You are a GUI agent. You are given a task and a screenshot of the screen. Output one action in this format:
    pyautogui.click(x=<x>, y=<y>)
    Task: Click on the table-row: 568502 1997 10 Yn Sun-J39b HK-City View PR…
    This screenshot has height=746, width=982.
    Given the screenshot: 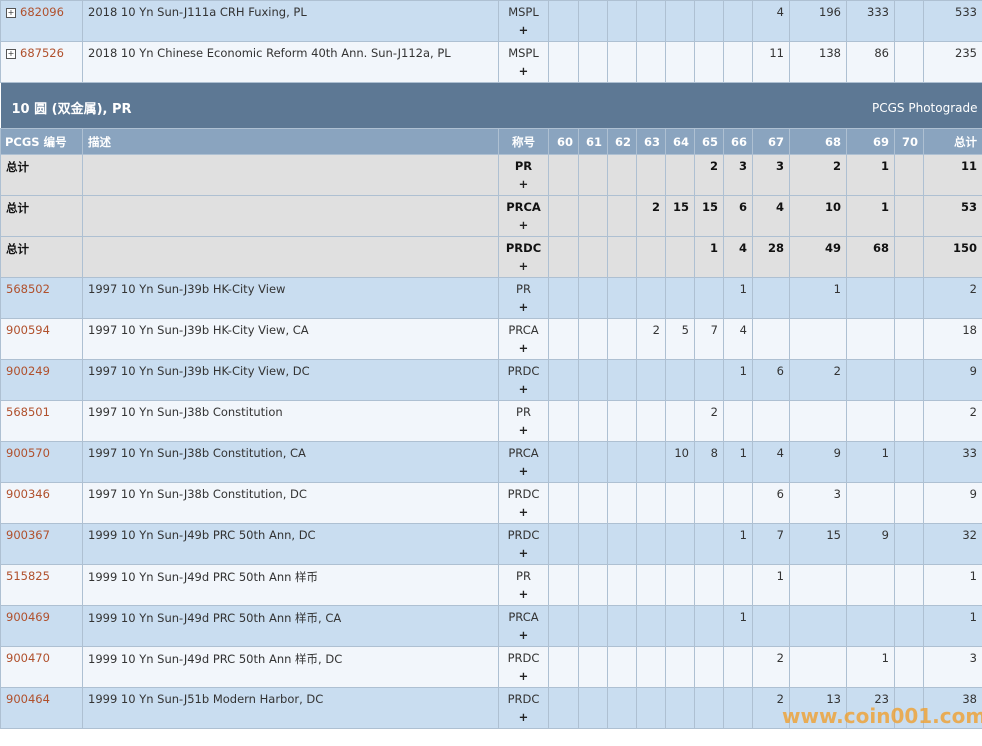 What is the action you would take?
    pyautogui.click(x=491, y=298)
    